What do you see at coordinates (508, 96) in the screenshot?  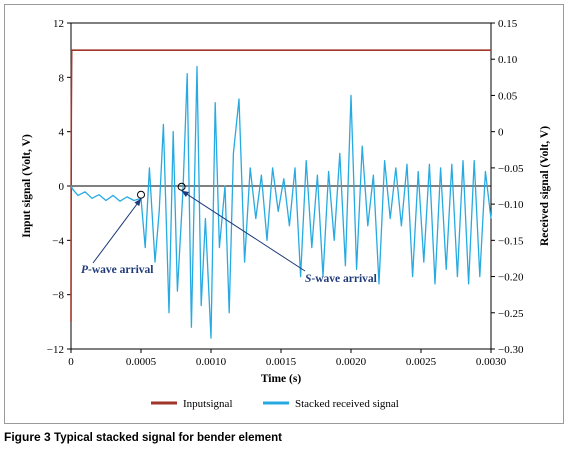 I see `y-right-tick-label: 0.05` at bounding box center [508, 96].